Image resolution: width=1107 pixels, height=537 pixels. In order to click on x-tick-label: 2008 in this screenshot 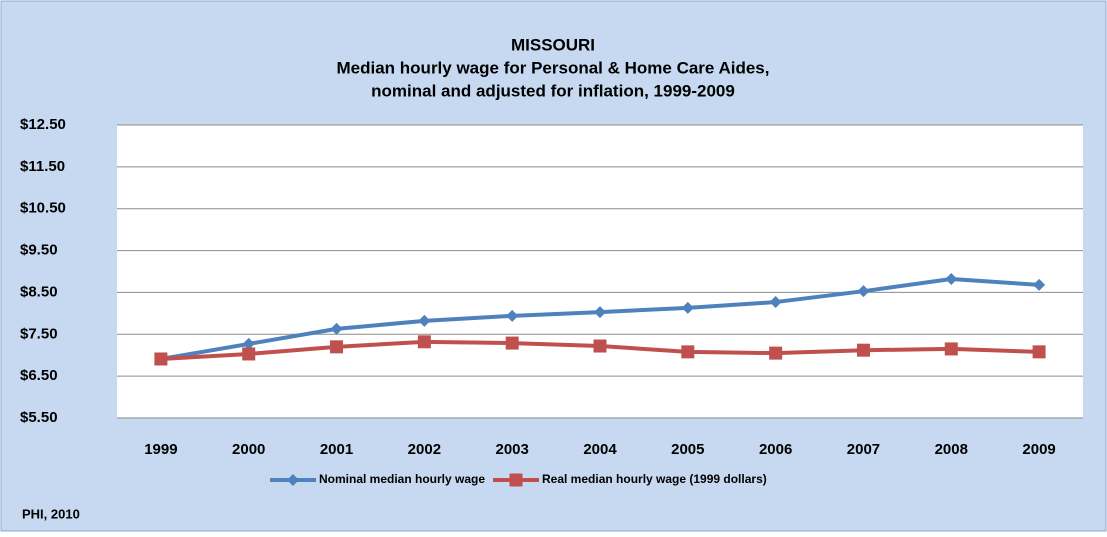, I will do `click(951, 449)`.